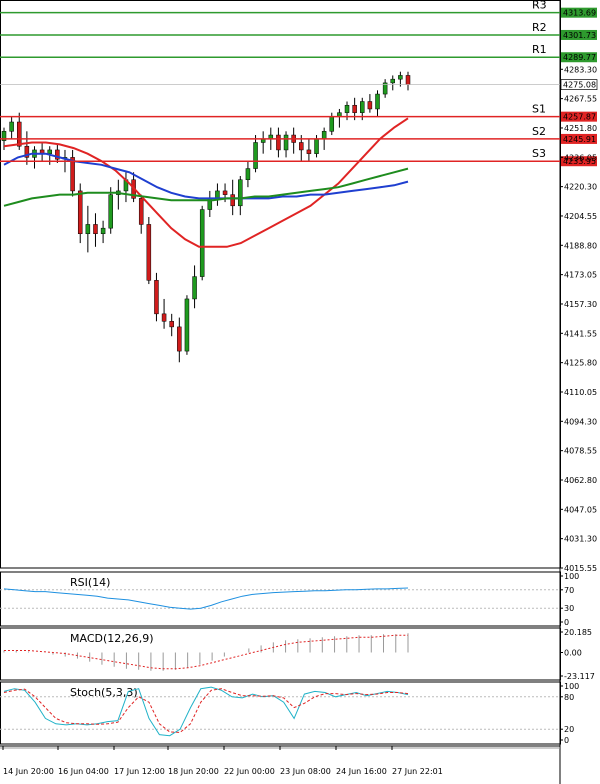 The width and height of the screenshot is (600, 784). I want to click on price-tick-label: 4015.55, so click(580, 568).